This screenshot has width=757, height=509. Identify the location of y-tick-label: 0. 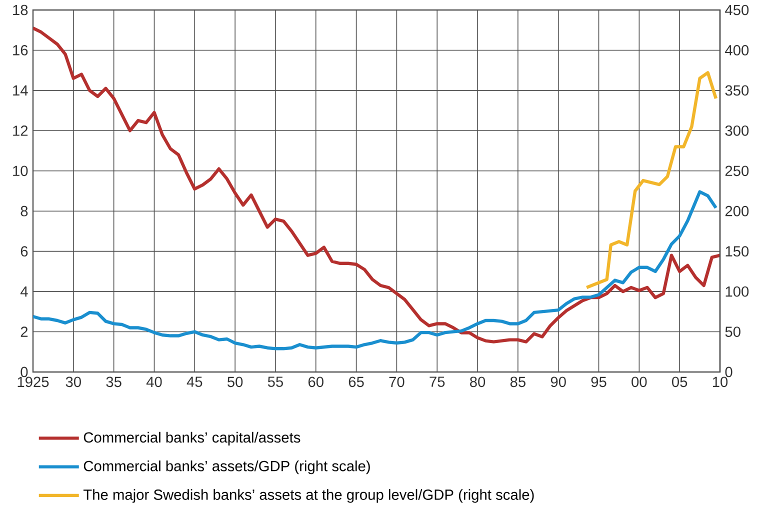
(24, 372).